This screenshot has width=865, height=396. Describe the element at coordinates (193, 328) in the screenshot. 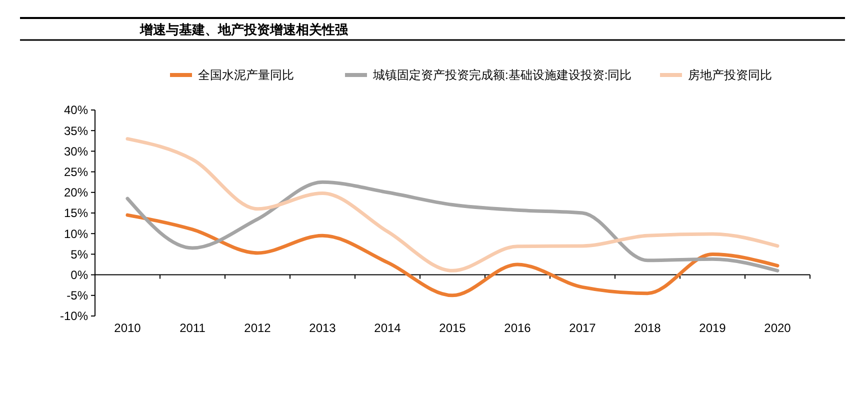

I see `x-tick-label: 2011` at that location.